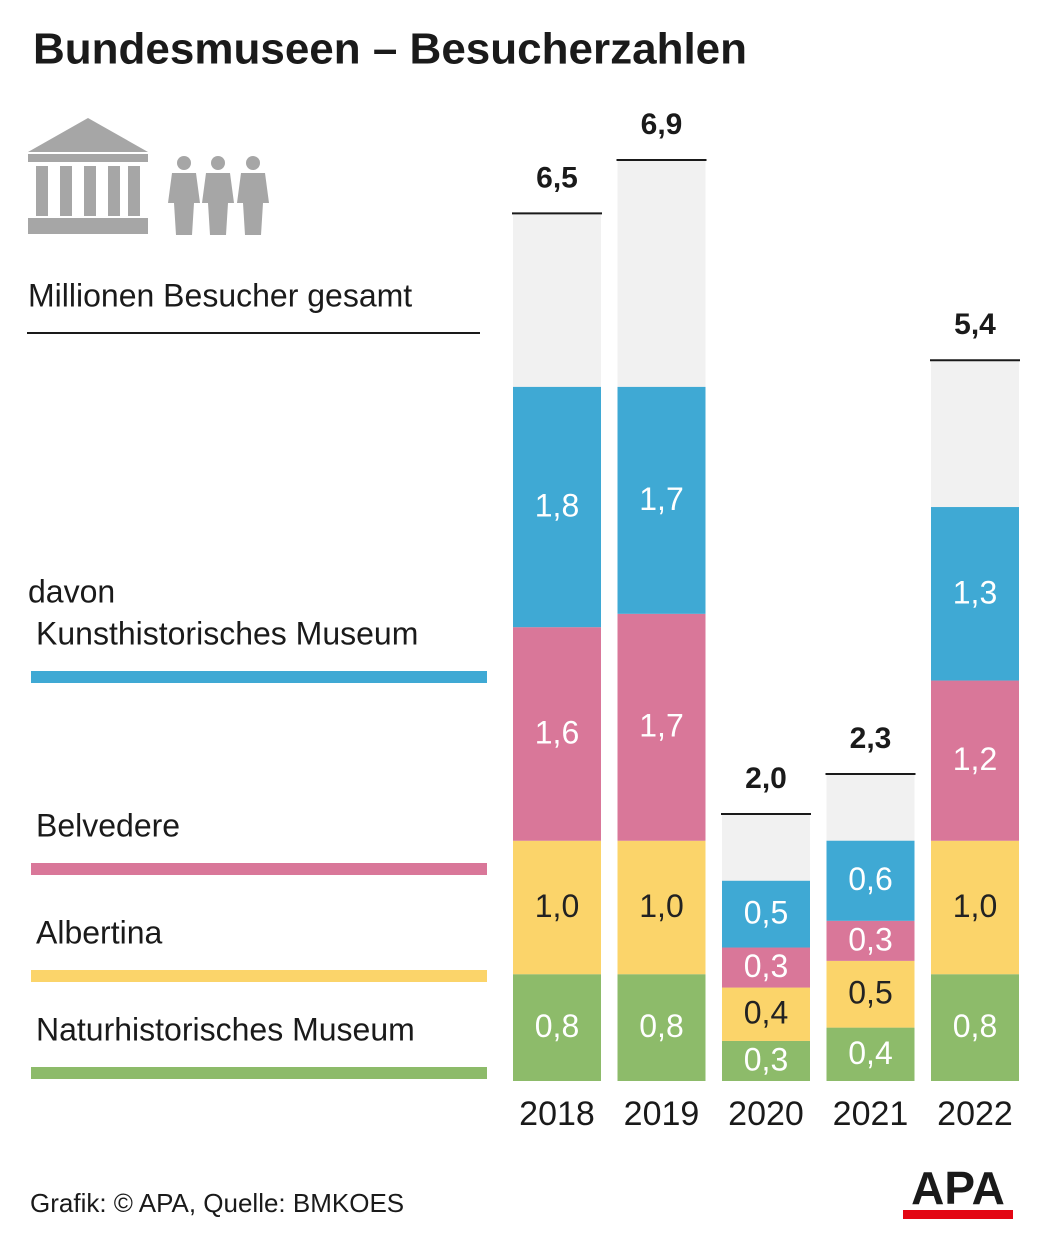 This screenshot has height=1241, width=1041. What do you see at coordinates (975, 1114) in the screenshot?
I see `x-tick-label: 2022` at bounding box center [975, 1114].